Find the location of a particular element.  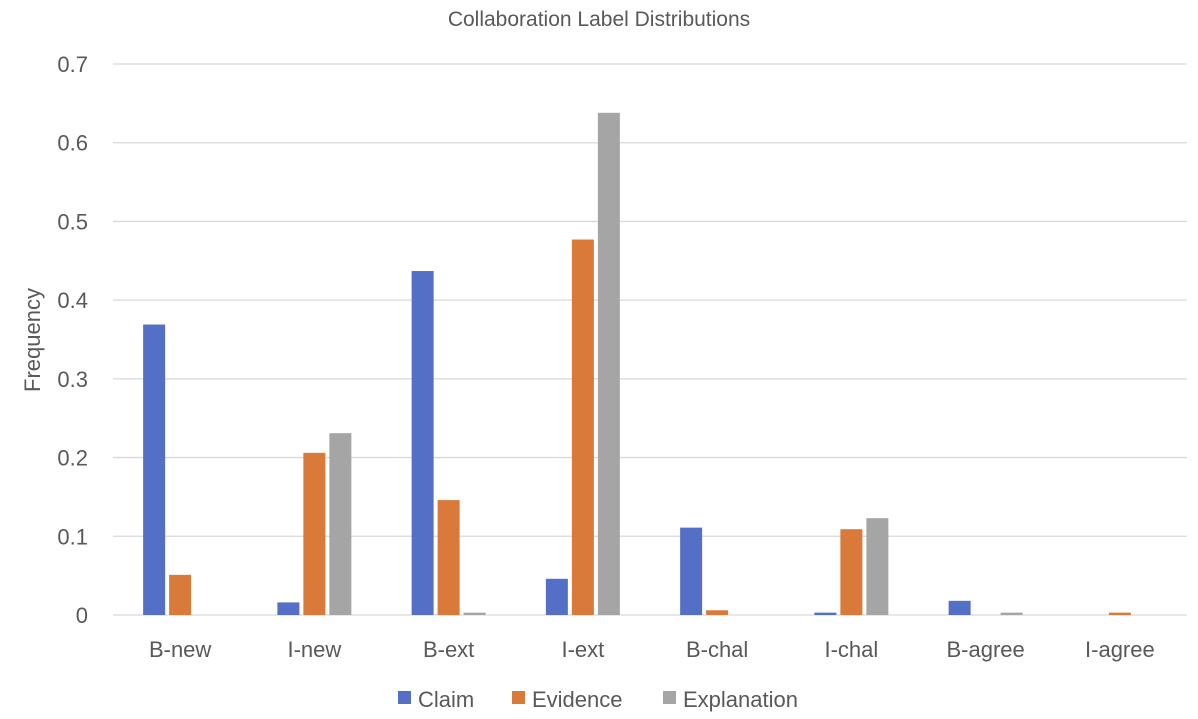

y-axis-ticks: 0 0.1 0.2 0.3 0.4 0.5 0.6 0.7 is located at coordinates (72, 340).